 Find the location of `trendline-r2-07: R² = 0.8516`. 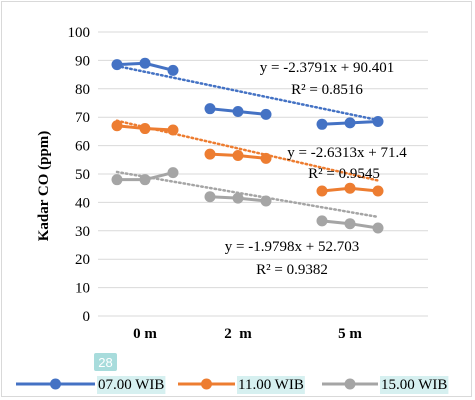

trendline-r2-07: R² = 0.8516 is located at coordinates (327, 90).